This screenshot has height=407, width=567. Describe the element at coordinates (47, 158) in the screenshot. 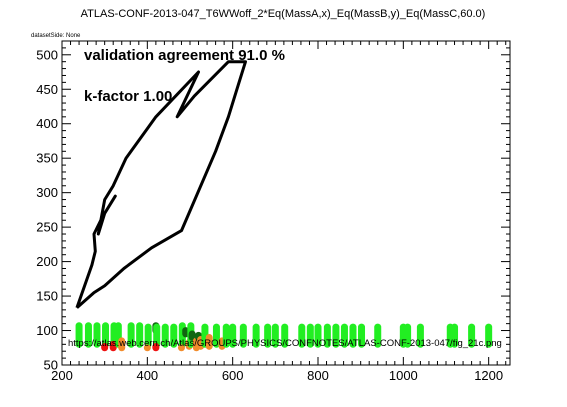

I see `y-tick-label: 350` at that location.